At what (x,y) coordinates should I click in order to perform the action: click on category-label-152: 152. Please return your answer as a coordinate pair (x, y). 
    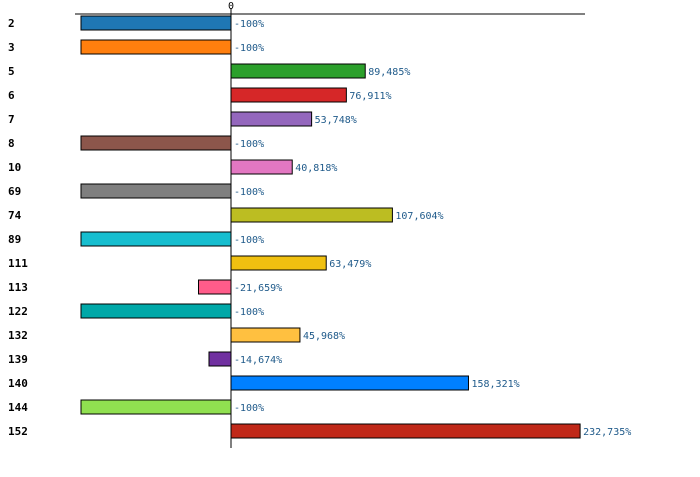
    Looking at the image, I should click on (18, 431).